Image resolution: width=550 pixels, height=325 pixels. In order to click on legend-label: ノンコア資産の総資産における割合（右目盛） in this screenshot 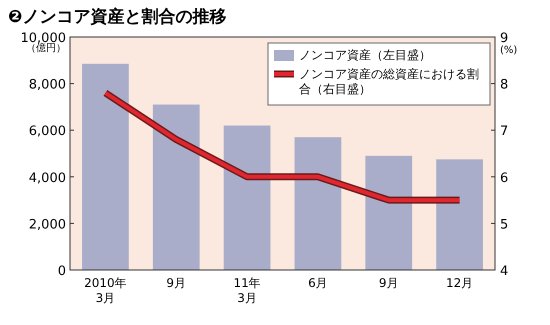, I will do `click(389, 81)`.